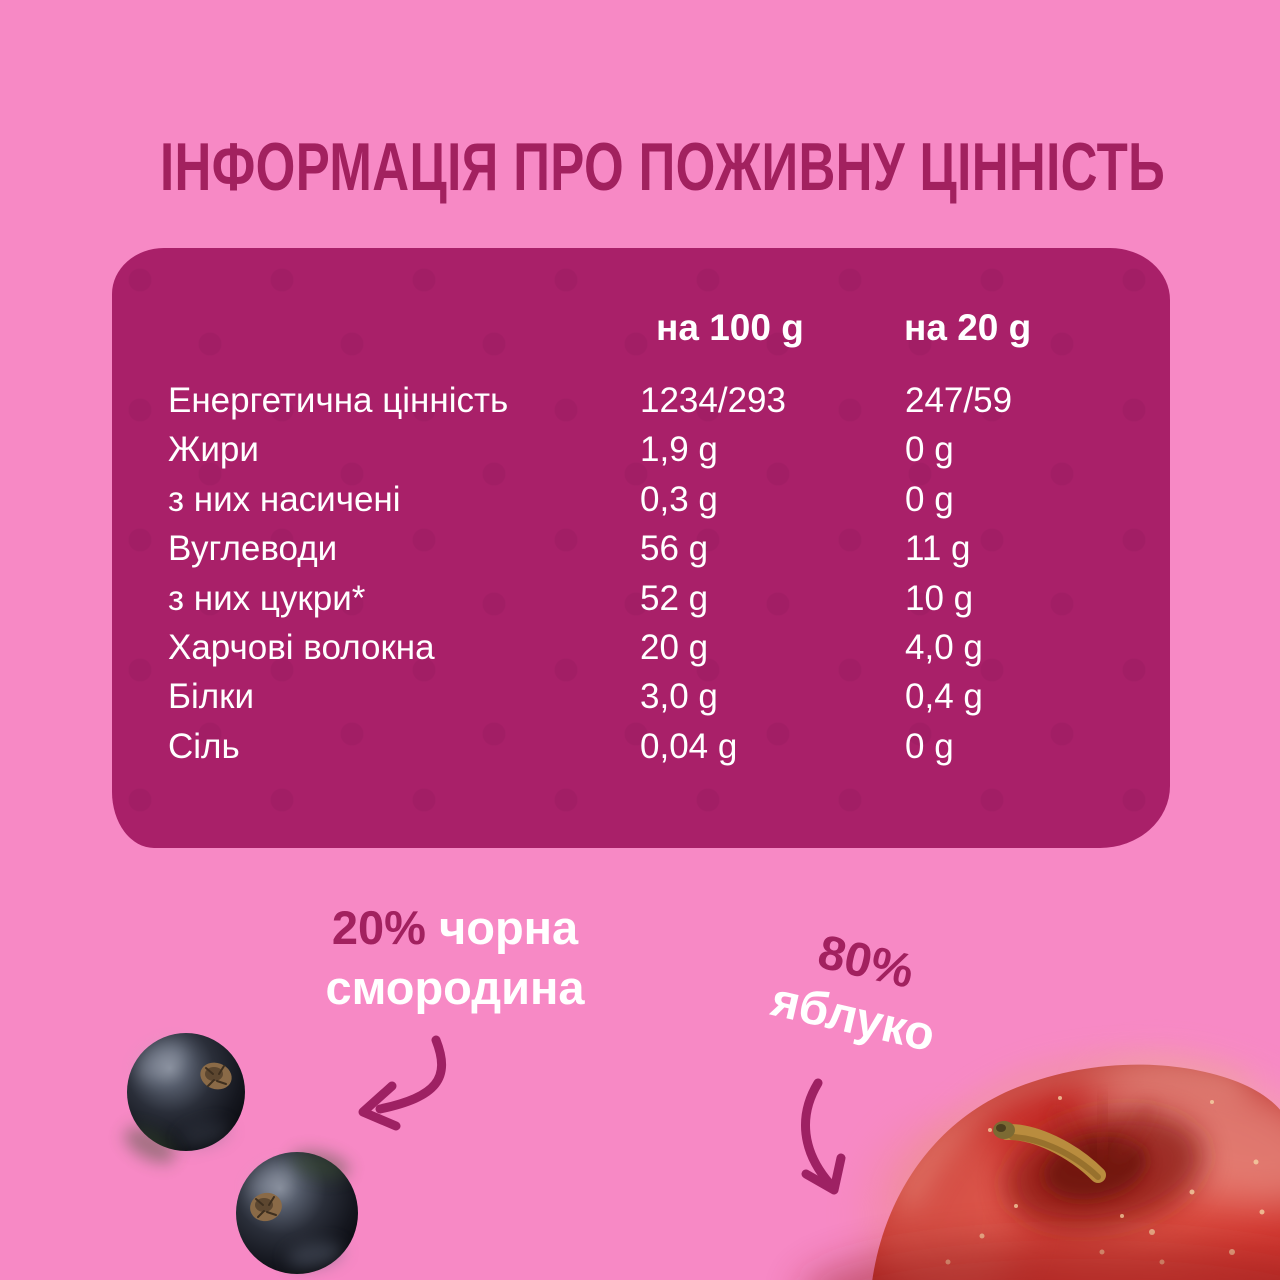  I want to click on row-label: з них цукри*, so click(267, 598).